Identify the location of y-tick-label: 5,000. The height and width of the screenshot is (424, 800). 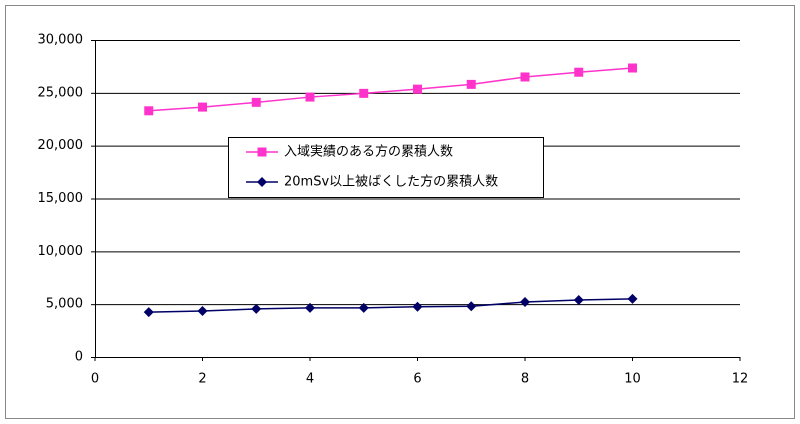
(64, 304).